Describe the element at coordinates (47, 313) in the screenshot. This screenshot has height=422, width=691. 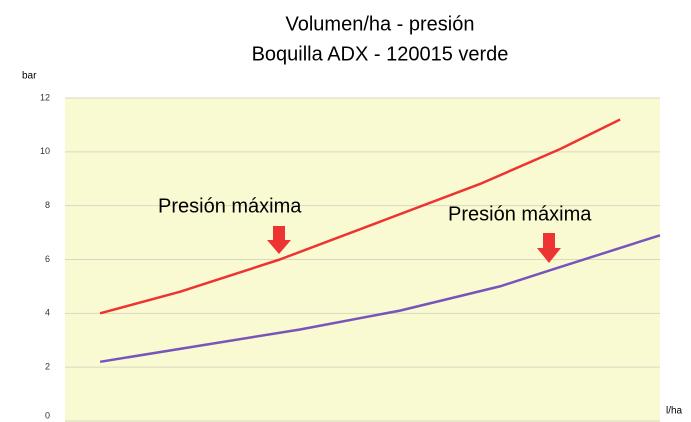
I see `y-tick-label: 4` at that location.